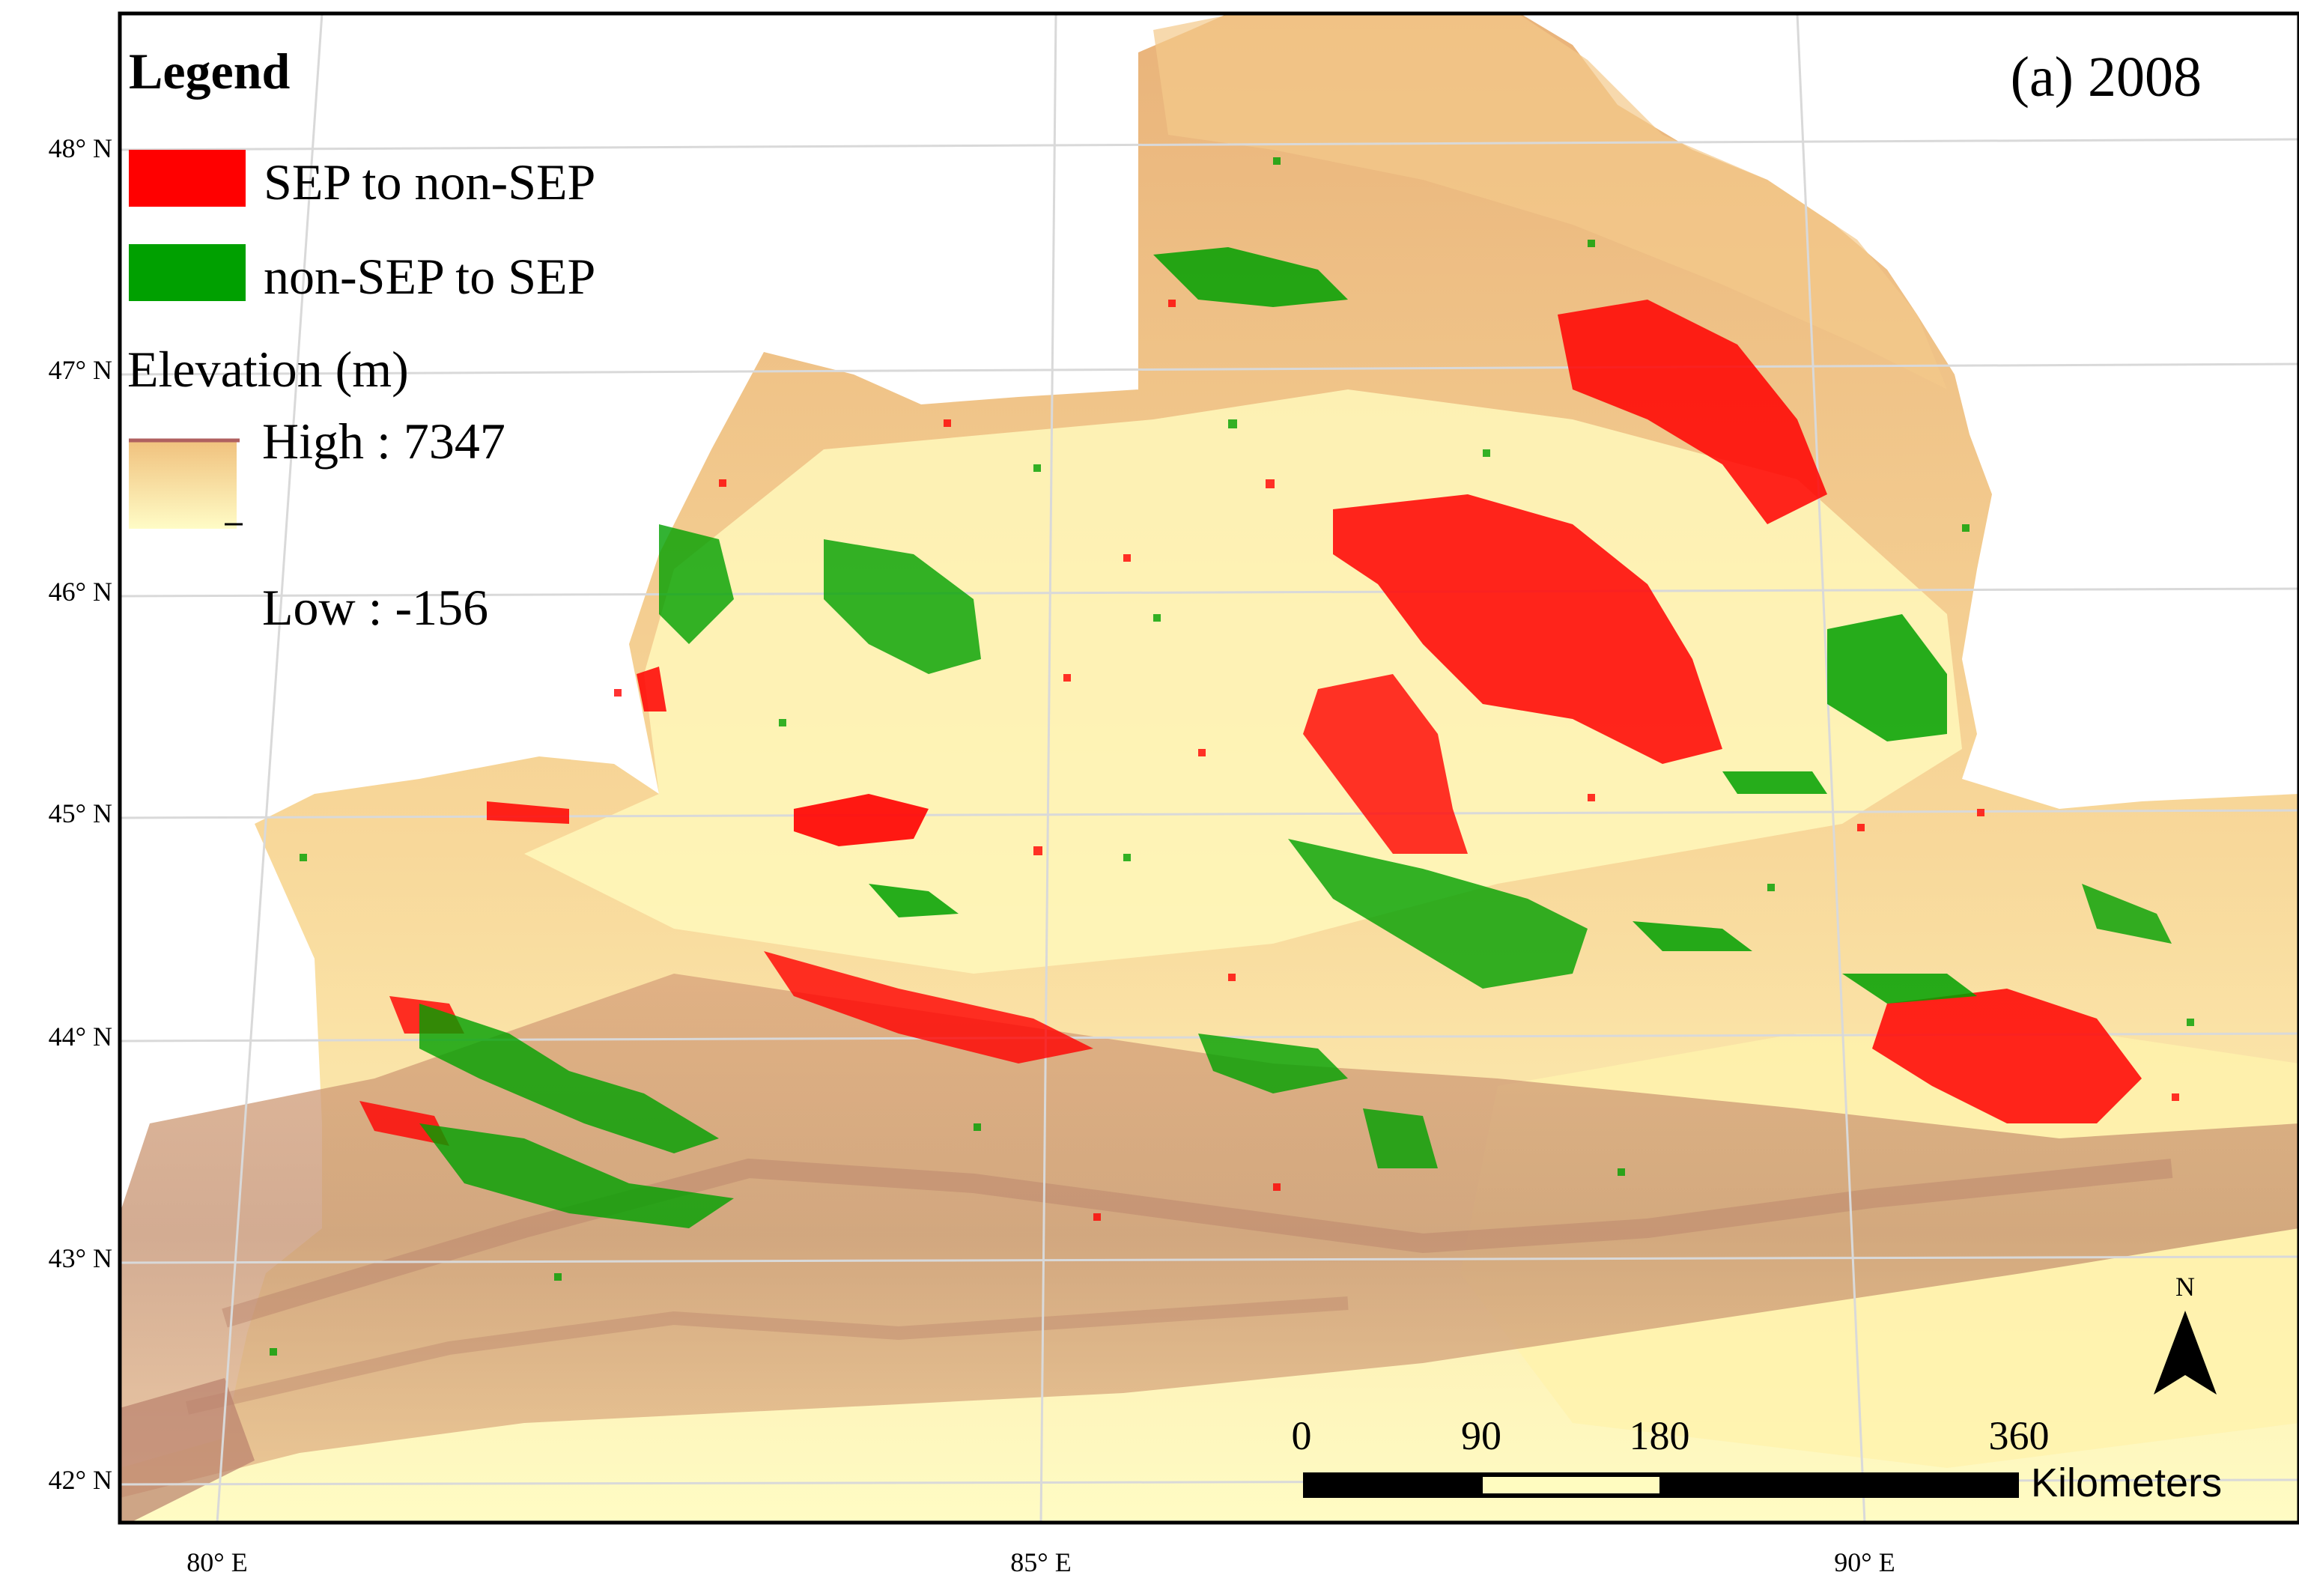 The width and height of the screenshot is (2299, 1596). What do you see at coordinates (80, 370) in the screenshot?
I see `lat-label-47: 47° N` at bounding box center [80, 370].